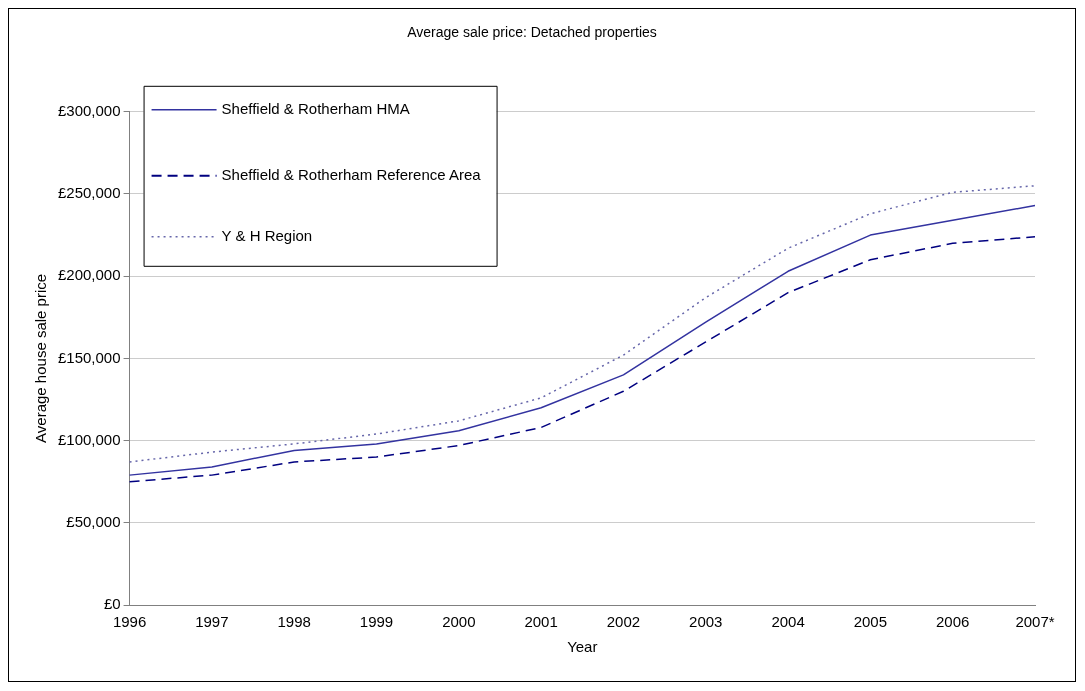 This screenshot has width=1085, height=691. Describe the element at coordinates (294, 622) in the screenshot. I see `x-tick-label: 1998` at that location.